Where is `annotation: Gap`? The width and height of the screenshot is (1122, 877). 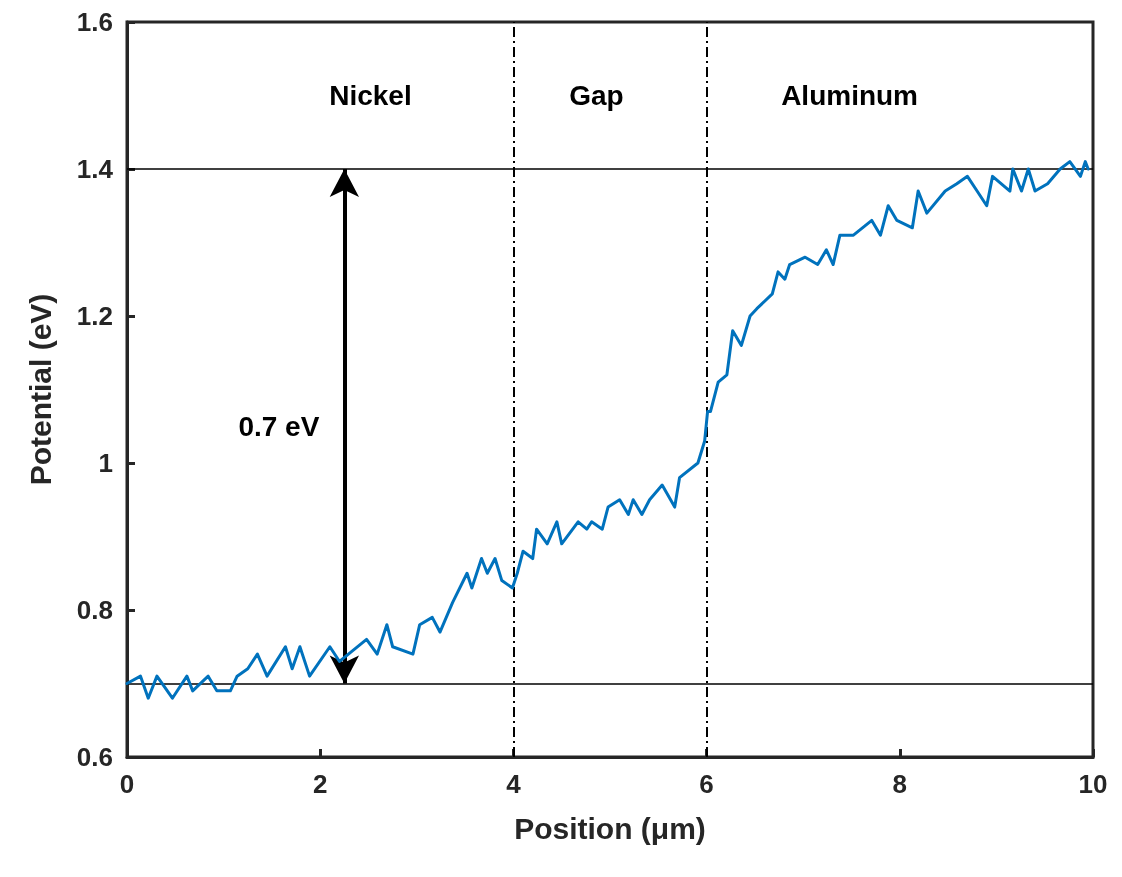
annotation: Gap is located at coordinates (596, 95).